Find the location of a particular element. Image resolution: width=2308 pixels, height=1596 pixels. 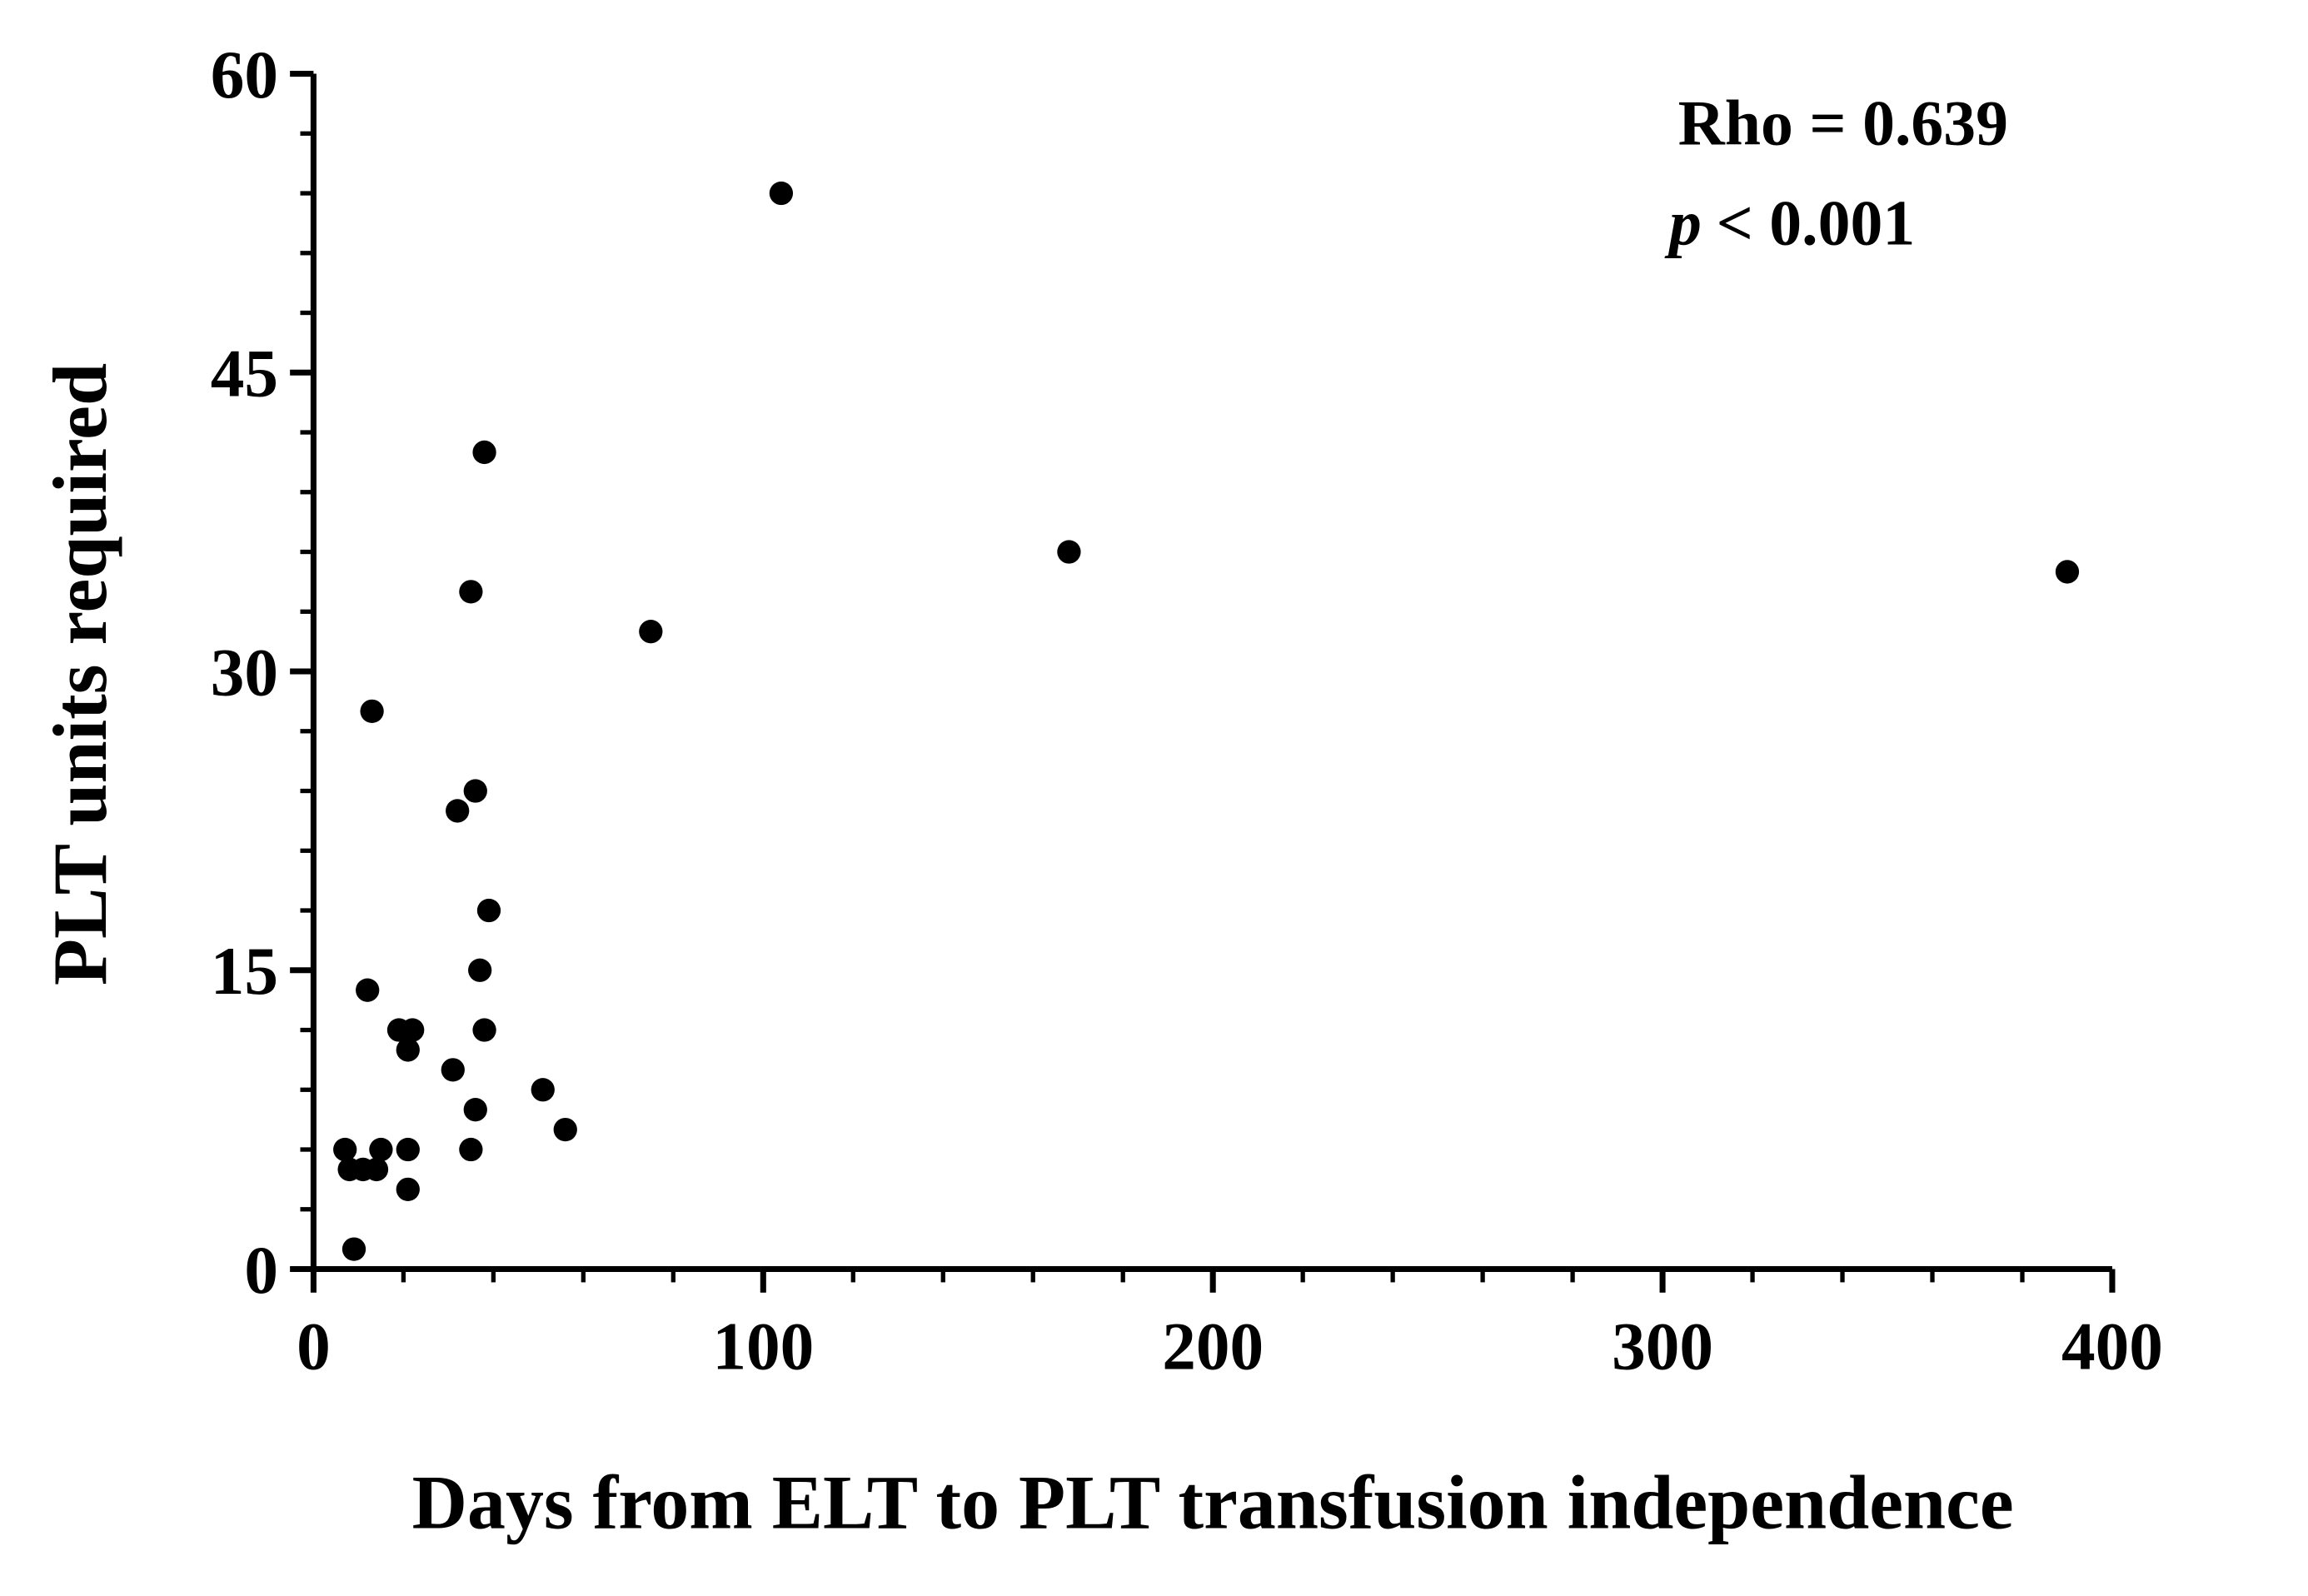

annotation: Rho = 0.639 is located at coordinates (1843, 122).